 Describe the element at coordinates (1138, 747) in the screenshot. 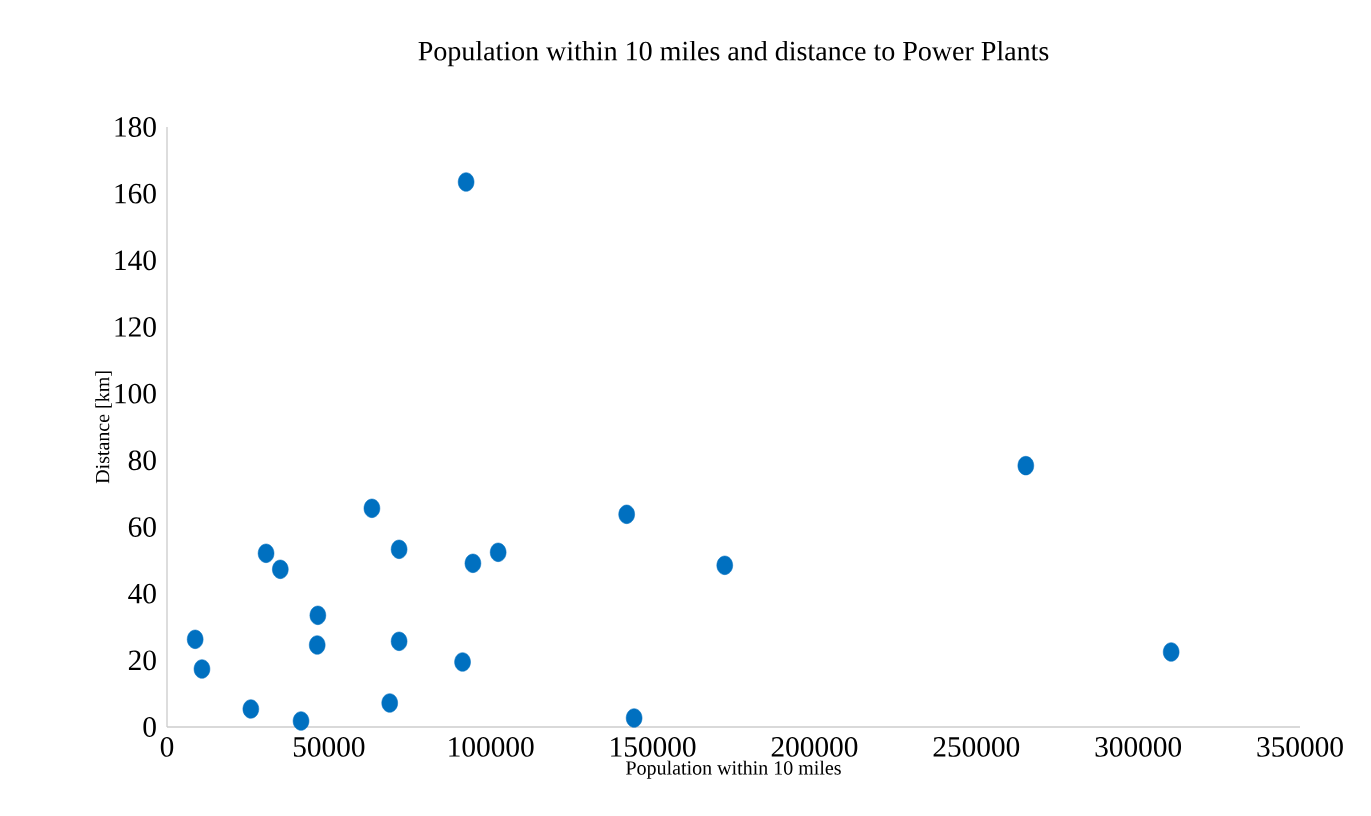

I see `x-tick-label: 300000` at that location.